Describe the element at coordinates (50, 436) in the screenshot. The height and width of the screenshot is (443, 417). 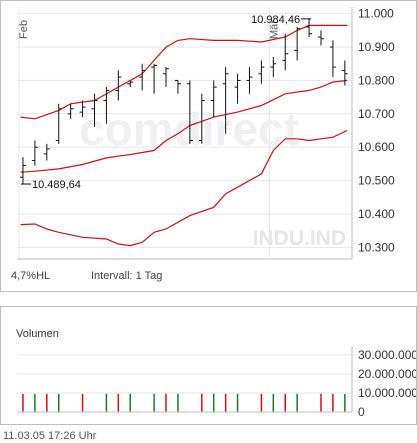
I see `timestamp: 11.03.05 17:26 Uhr` at that location.